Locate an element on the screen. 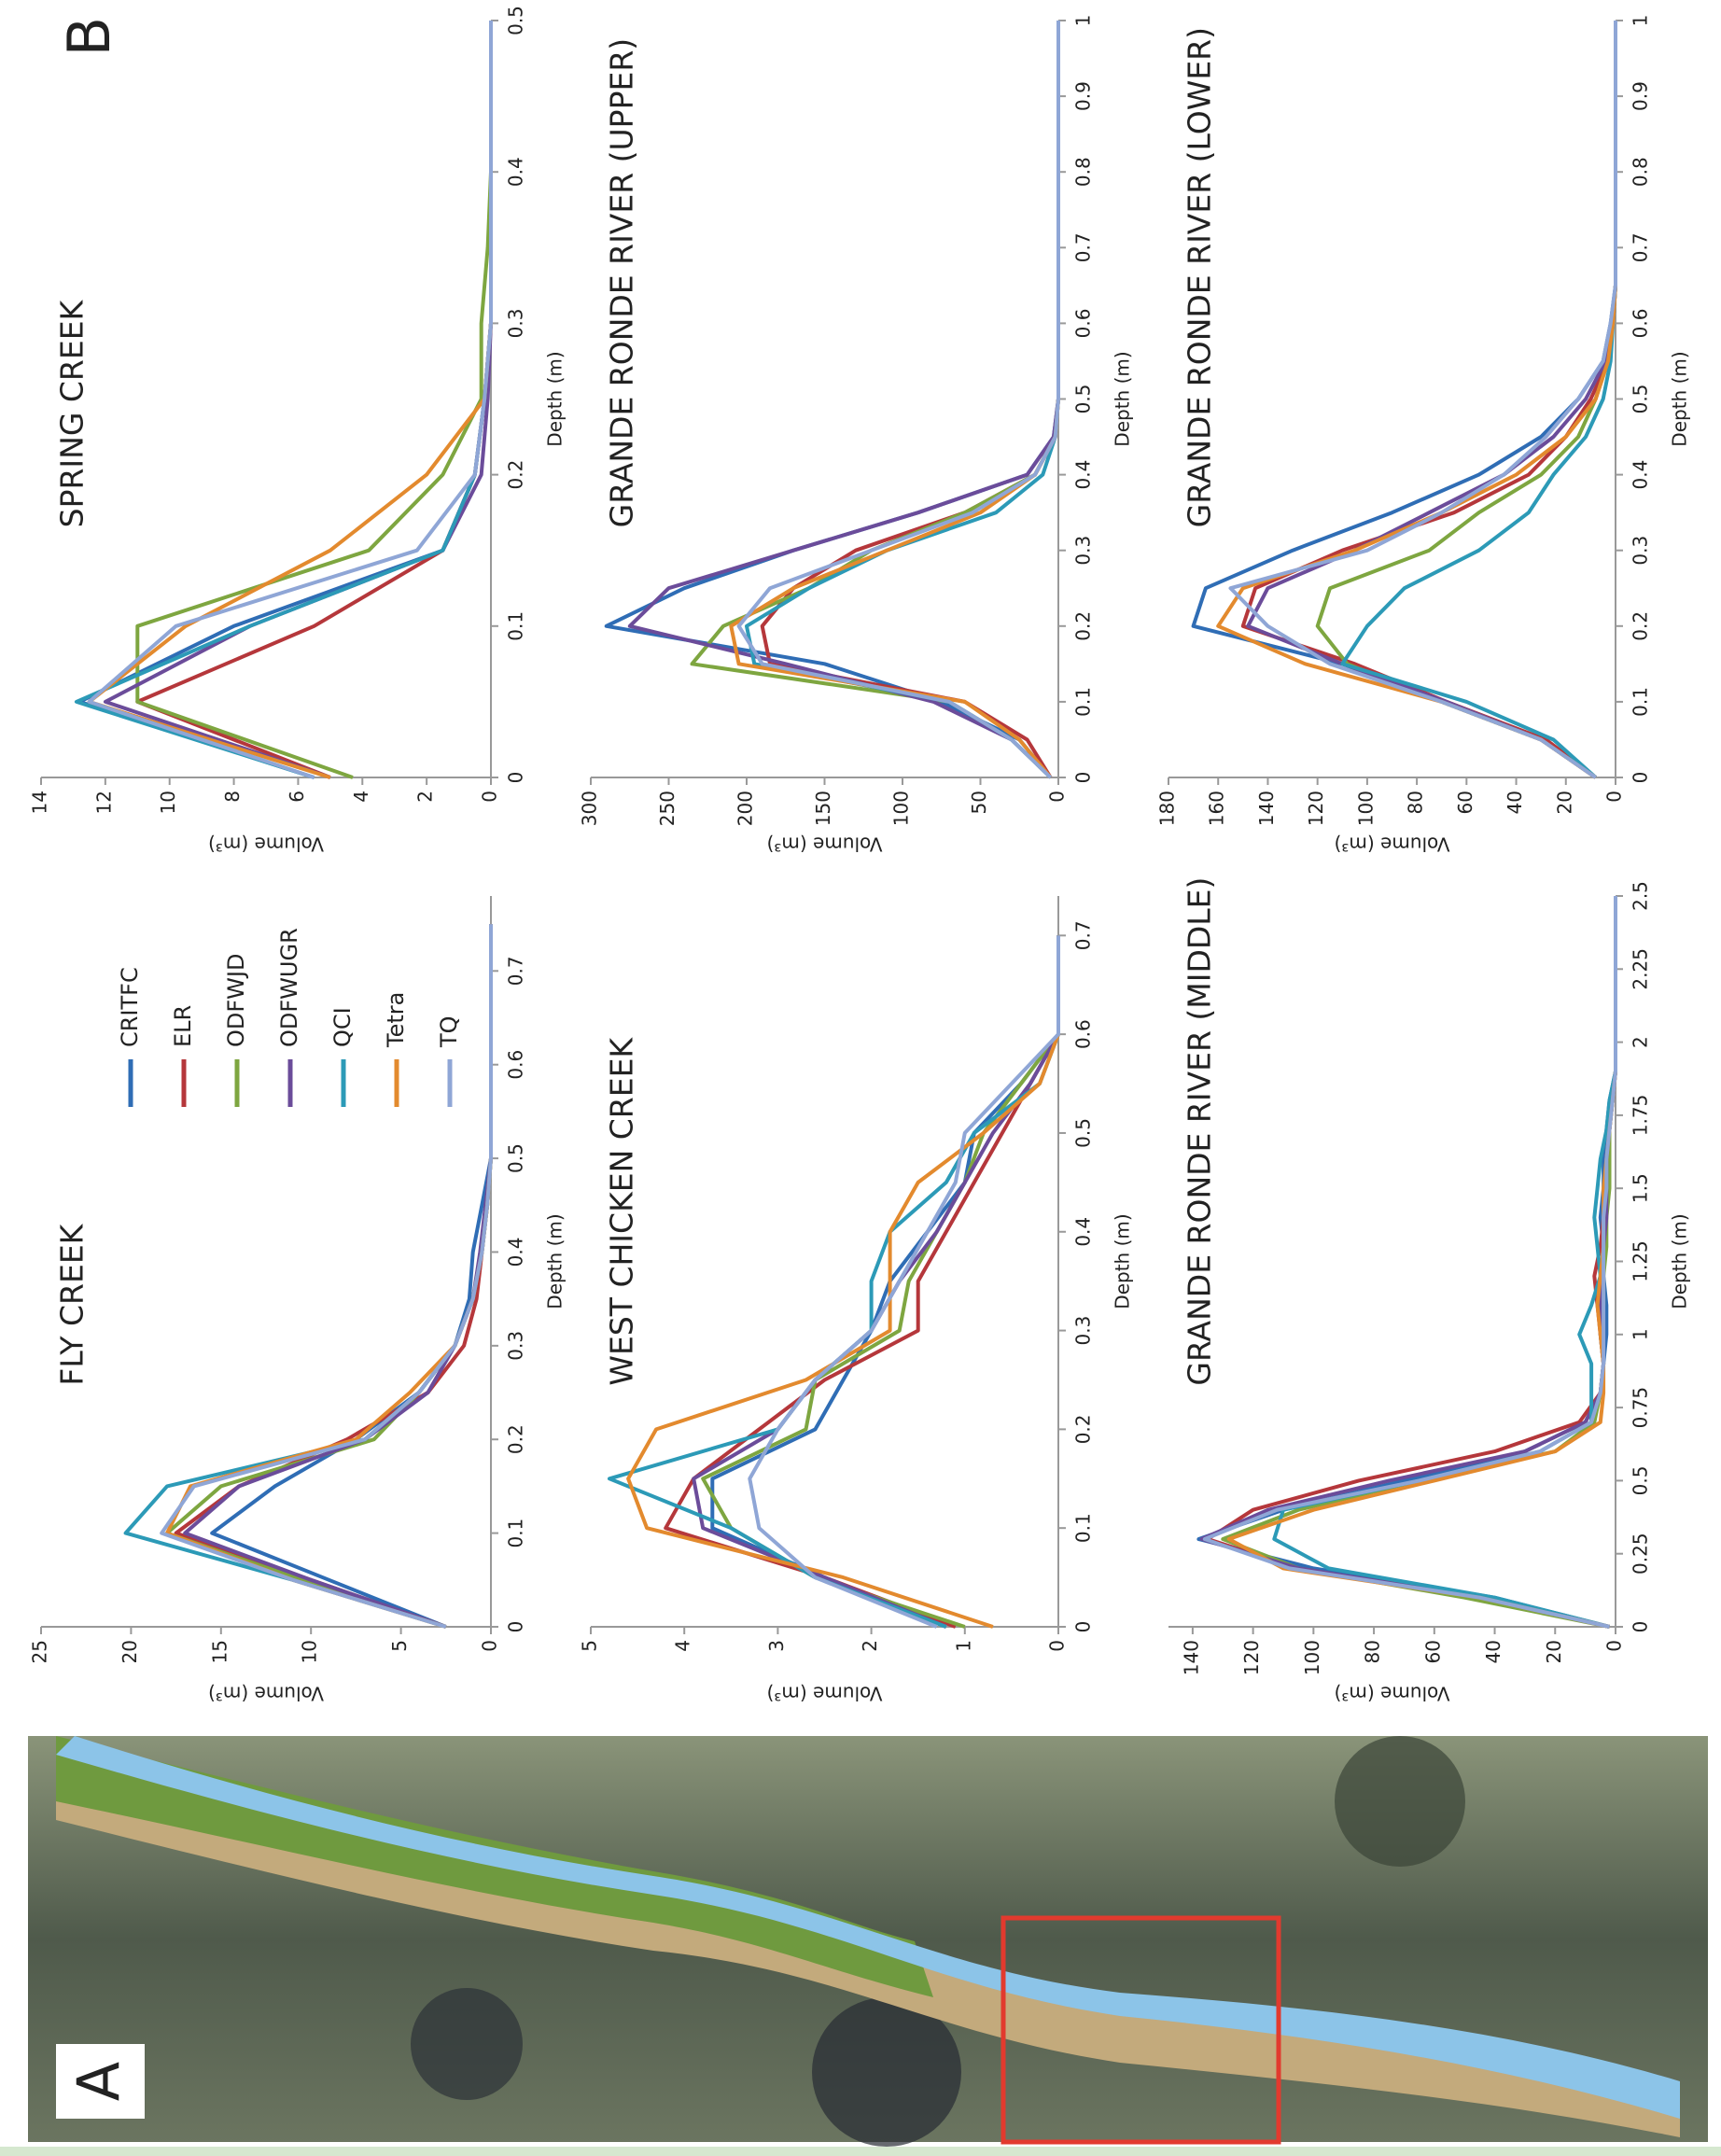 The height and width of the screenshot is (2156, 1721). y-tick-label: 80 is located at coordinates (1373, 1651).